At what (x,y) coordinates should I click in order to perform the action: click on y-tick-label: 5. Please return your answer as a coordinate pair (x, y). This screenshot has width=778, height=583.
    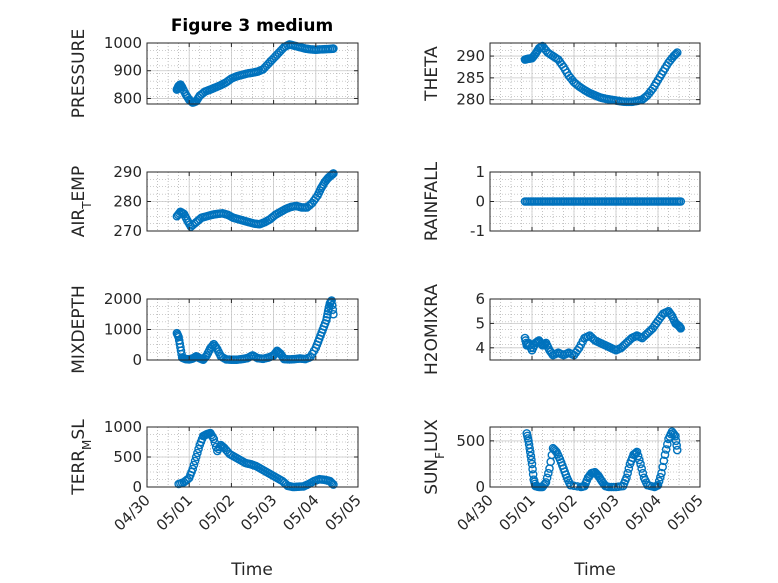
    Looking at the image, I should click on (480, 323).